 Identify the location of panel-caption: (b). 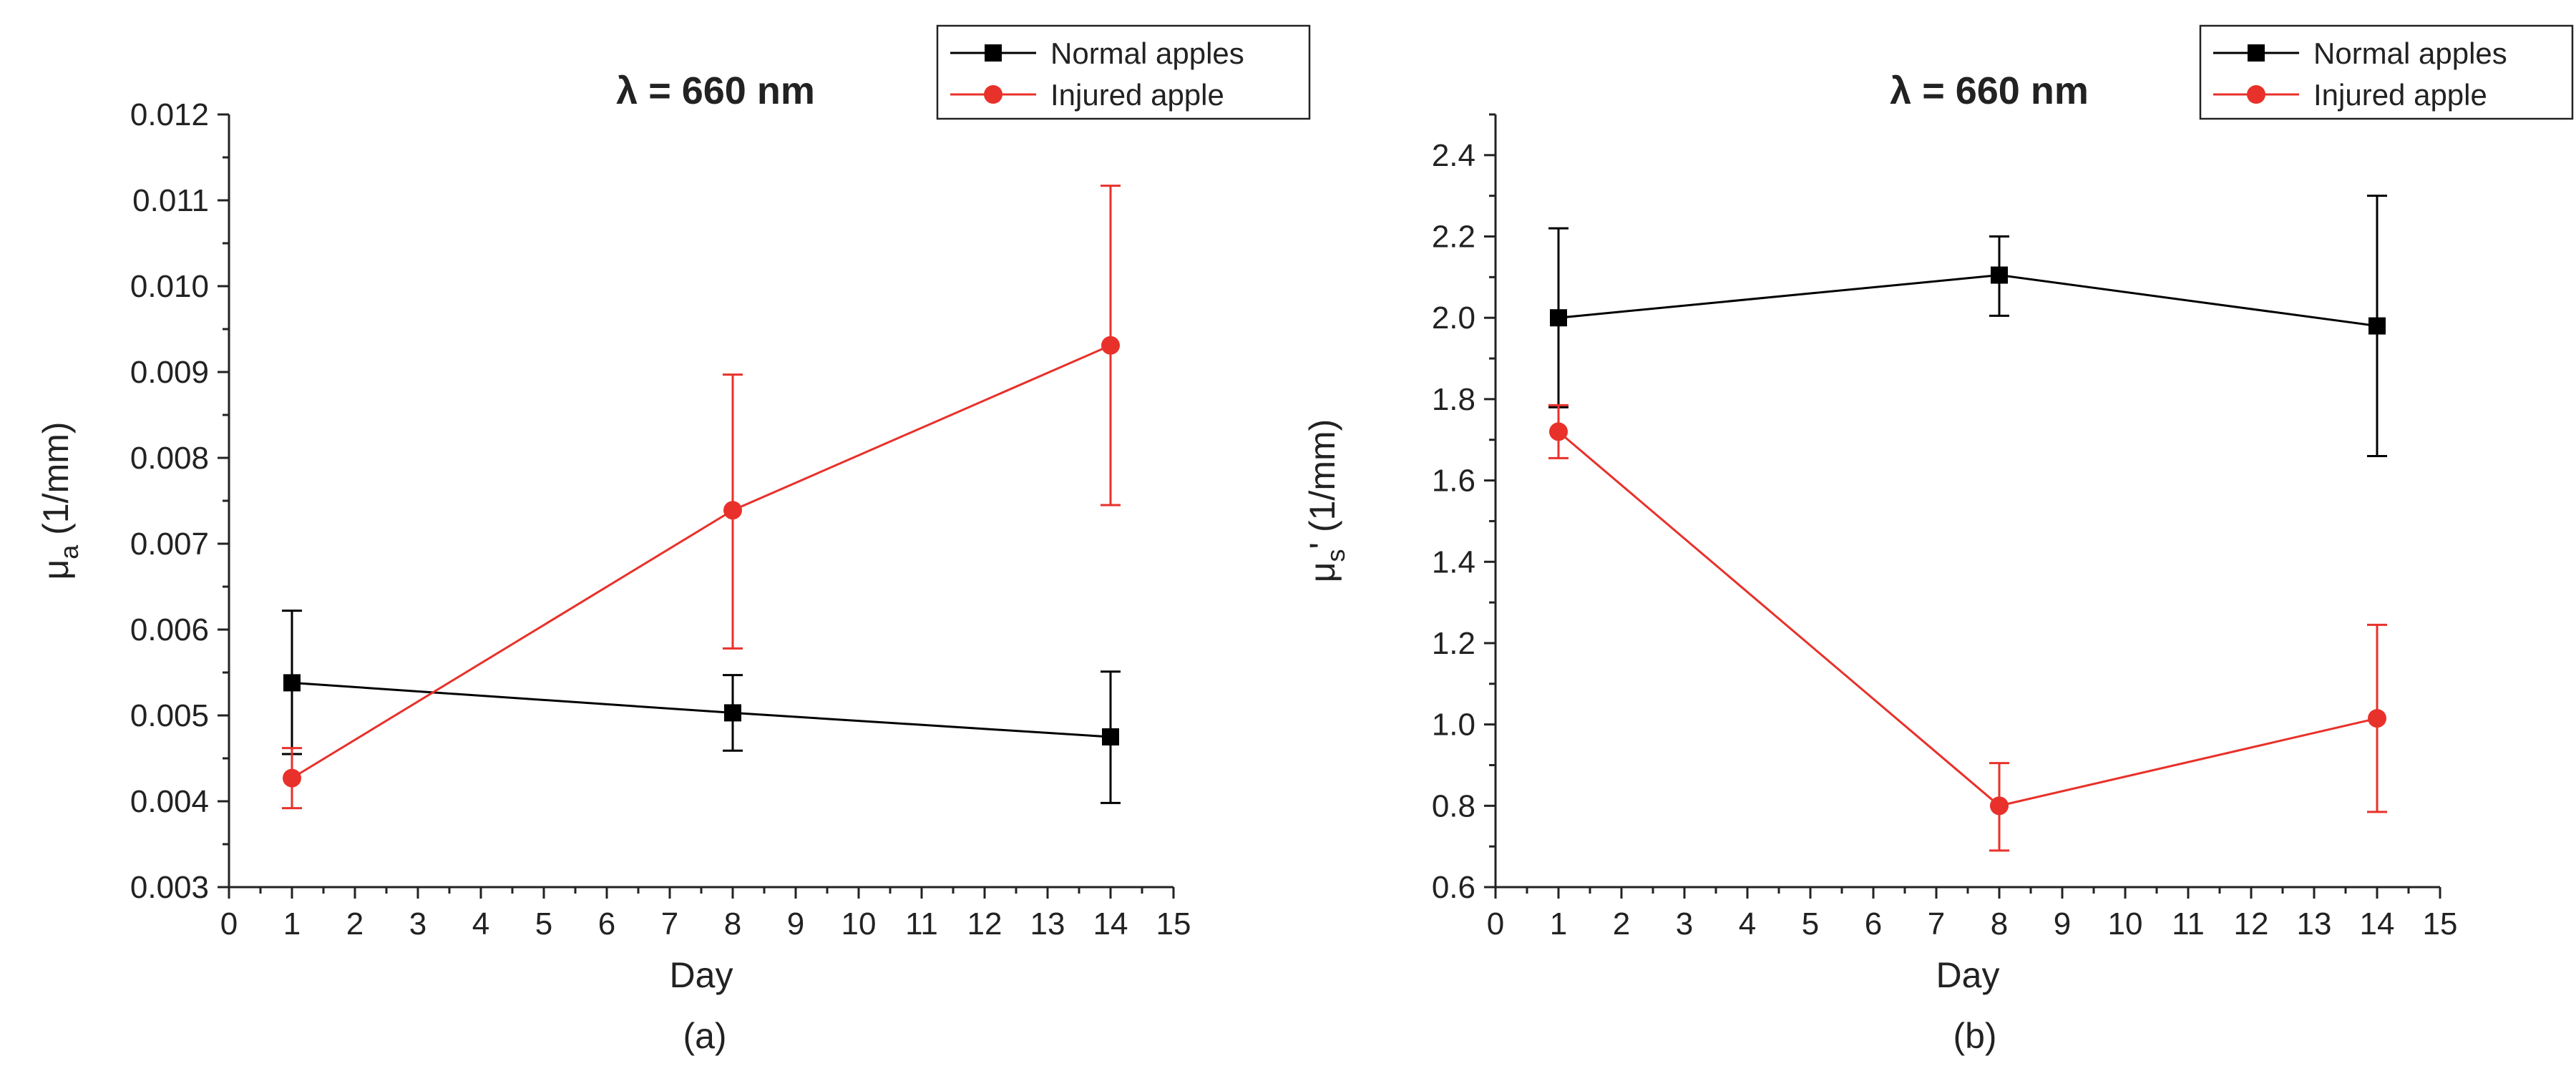
(1974, 1036).